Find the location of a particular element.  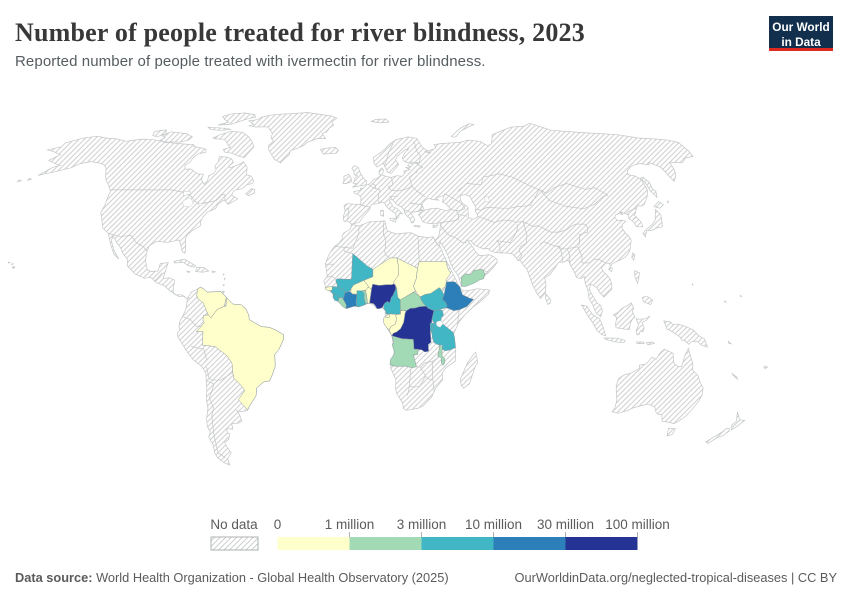

svg-text: 10 million is located at coordinates (493, 524).